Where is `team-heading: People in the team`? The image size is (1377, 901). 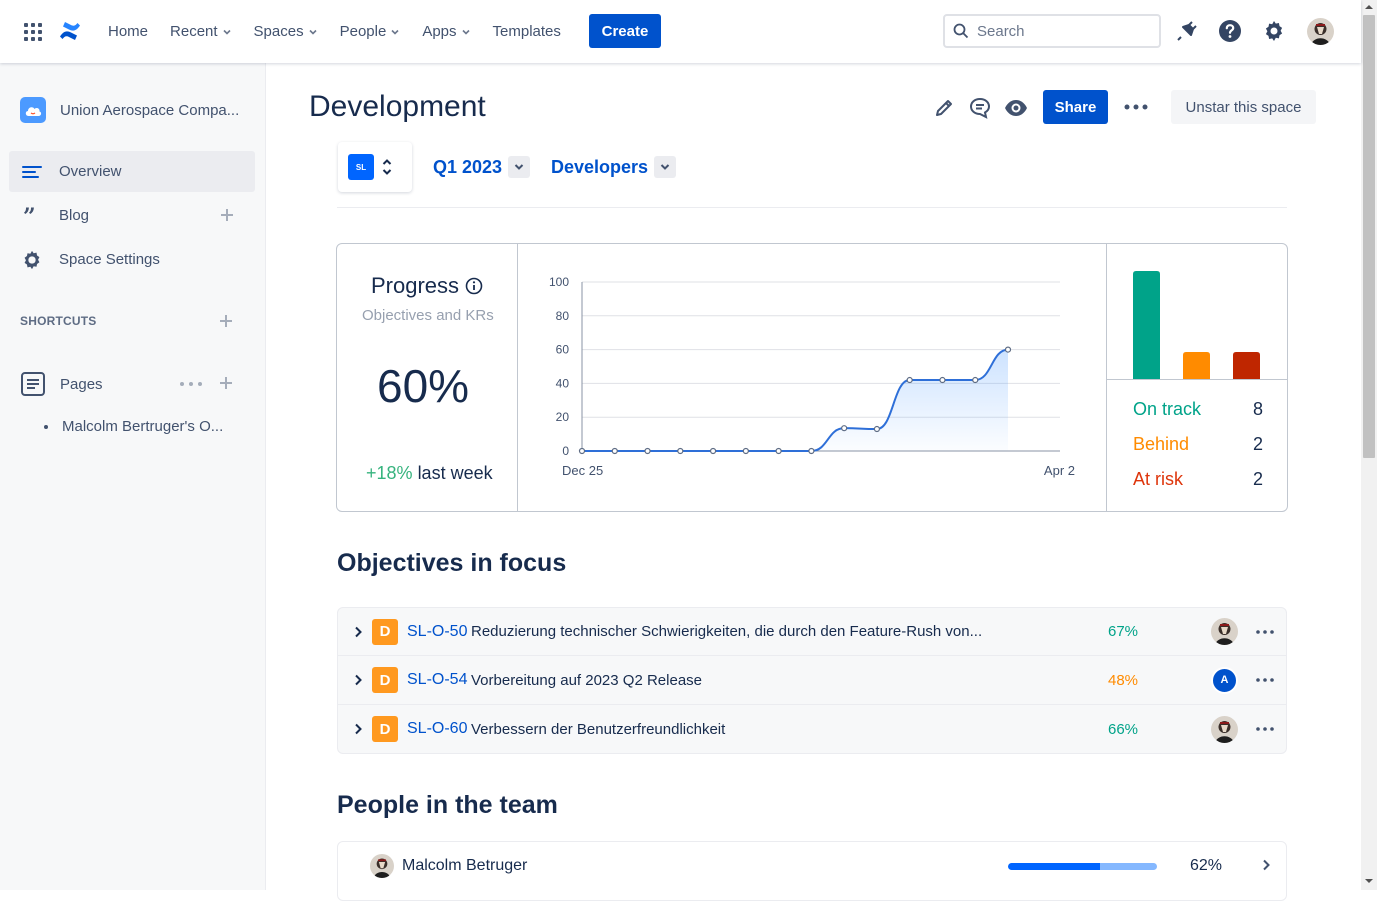
team-heading: People in the team is located at coordinates (447, 805).